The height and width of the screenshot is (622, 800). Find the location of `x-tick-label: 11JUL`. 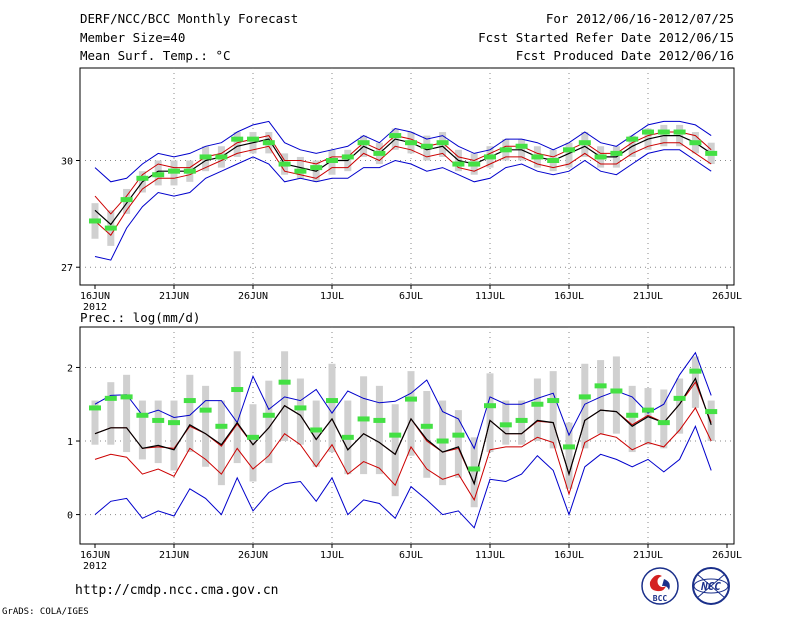

x-tick-label: 11JUL is located at coordinates (490, 555).